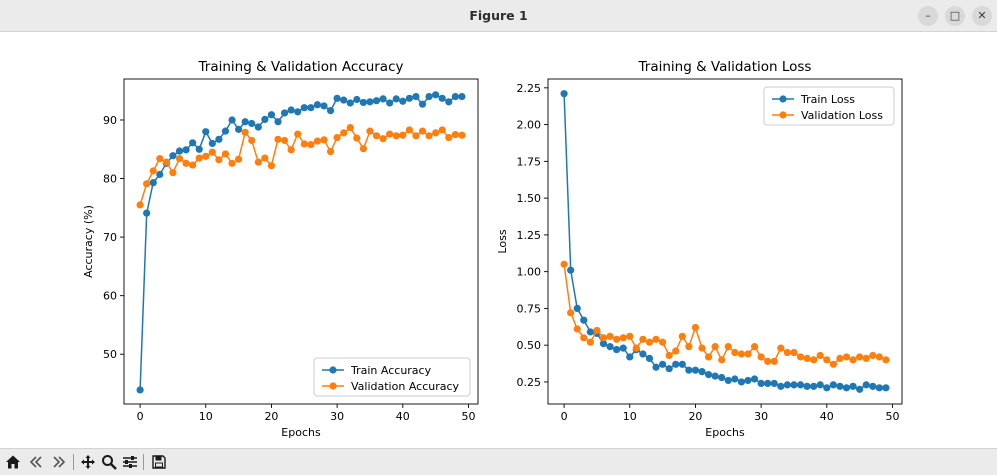 The height and width of the screenshot is (475, 997). What do you see at coordinates (391, 370) in the screenshot?
I see `legend-entry: Train Accuracy` at bounding box center [391, 370].